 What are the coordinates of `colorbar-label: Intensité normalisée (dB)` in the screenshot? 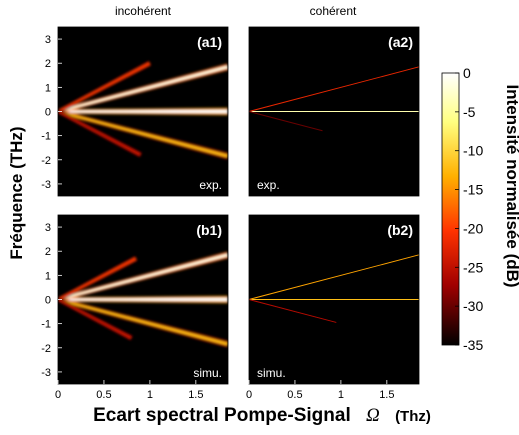 It's located at (511, 185).